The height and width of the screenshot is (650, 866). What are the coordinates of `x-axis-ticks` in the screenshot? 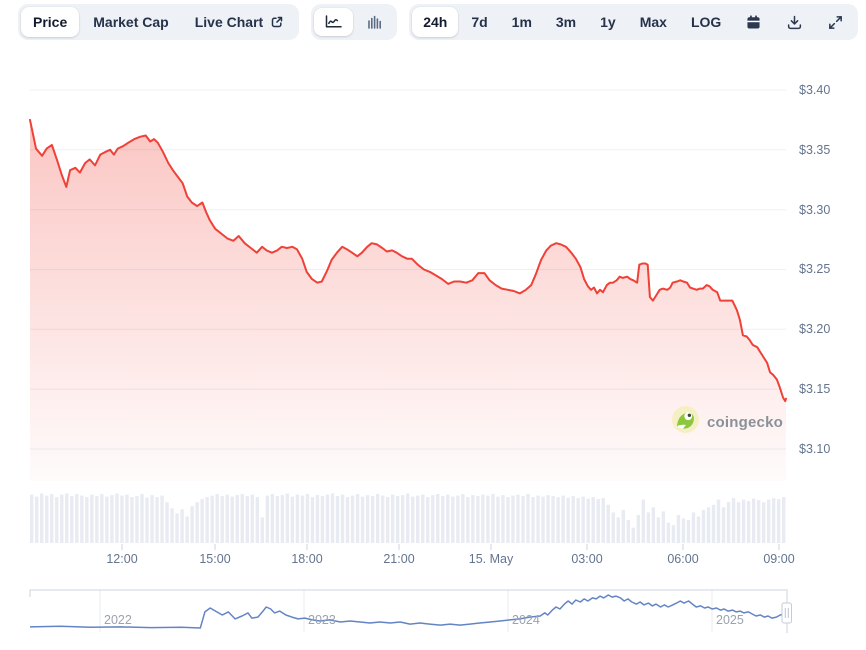 It's located at (450, 547).